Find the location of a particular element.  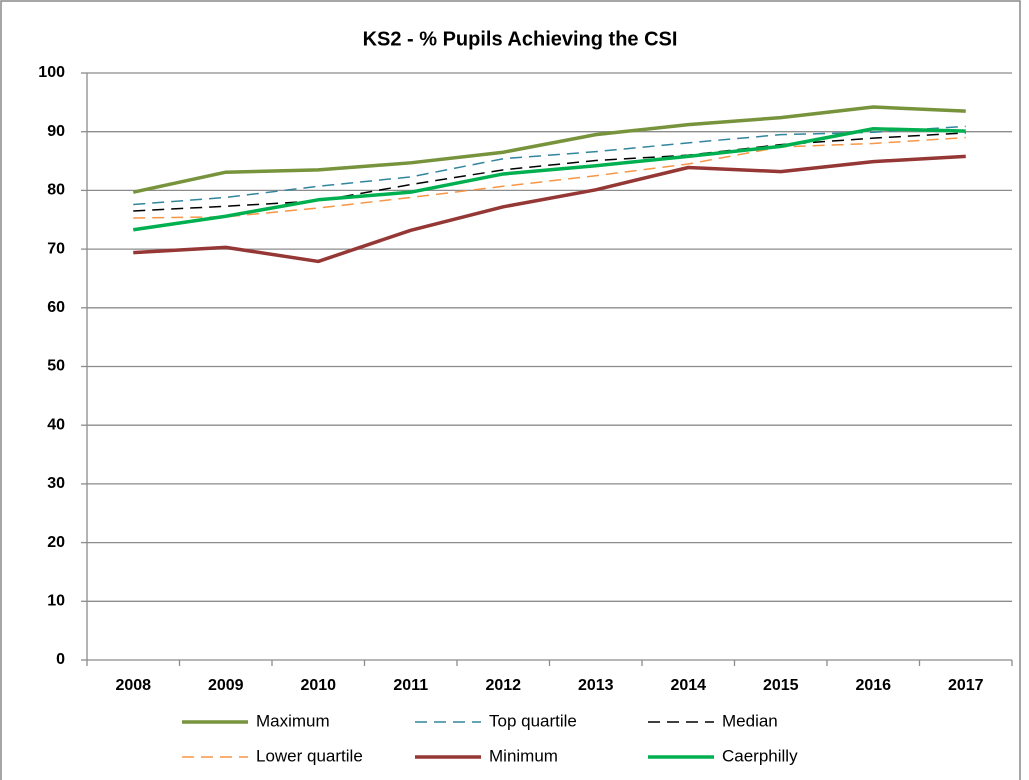

y-tick-label: 70 is located at coordinates (56, 248).